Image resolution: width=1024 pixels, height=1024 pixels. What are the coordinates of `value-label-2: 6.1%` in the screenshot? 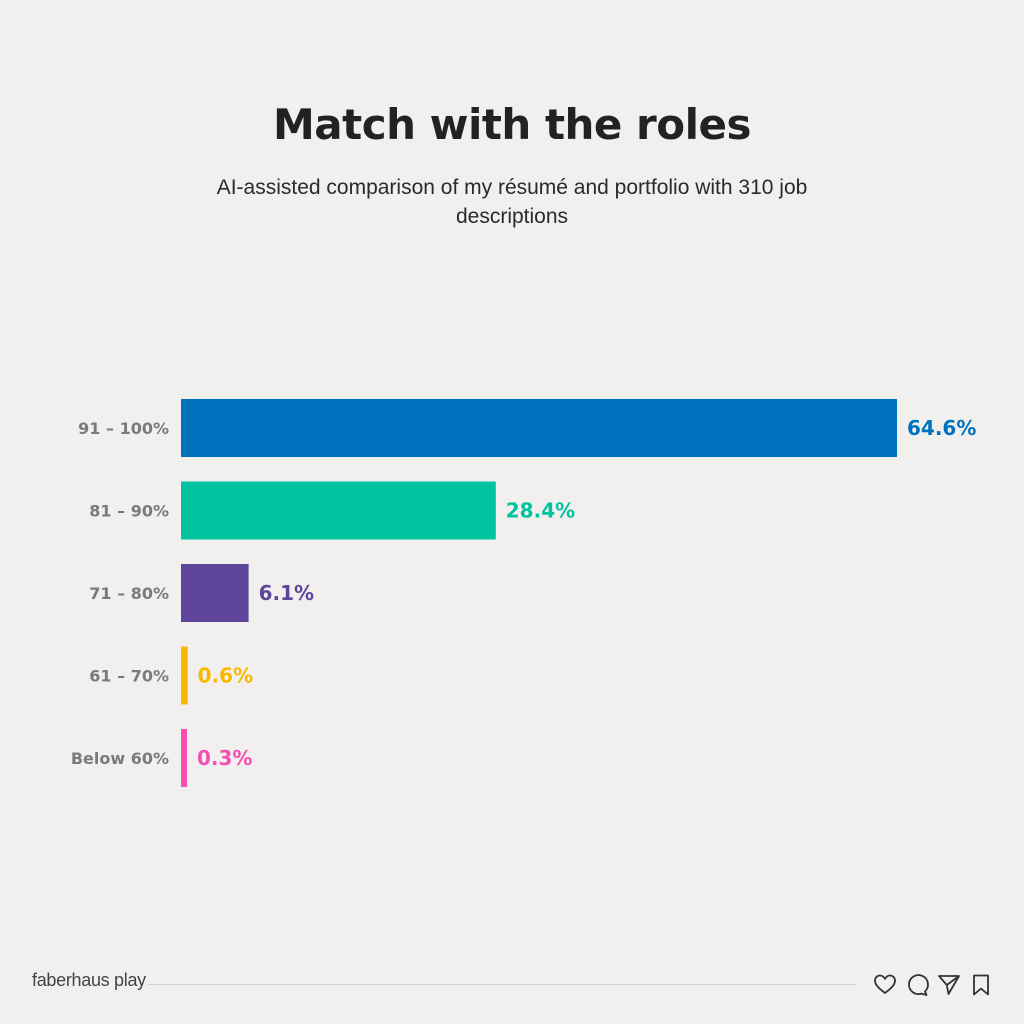 It's located at (286, 593).